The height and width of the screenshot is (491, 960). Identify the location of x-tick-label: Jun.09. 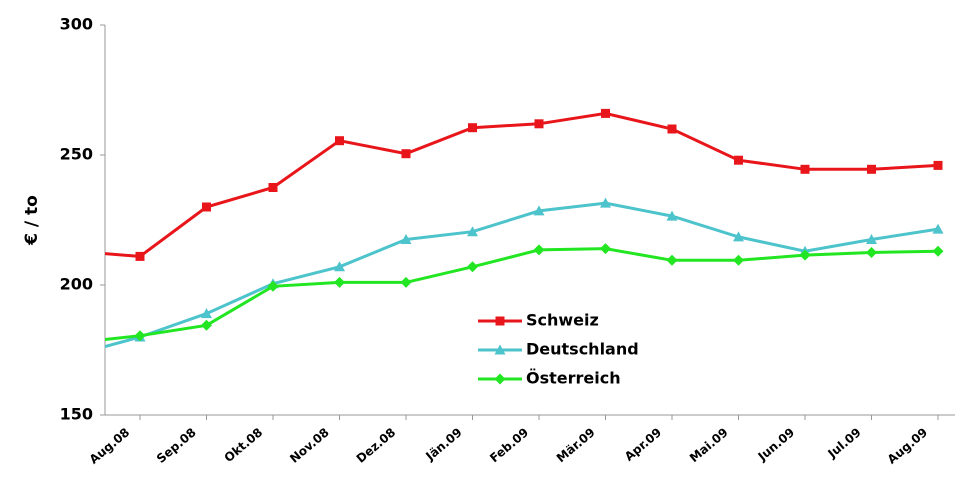
(776, 444).